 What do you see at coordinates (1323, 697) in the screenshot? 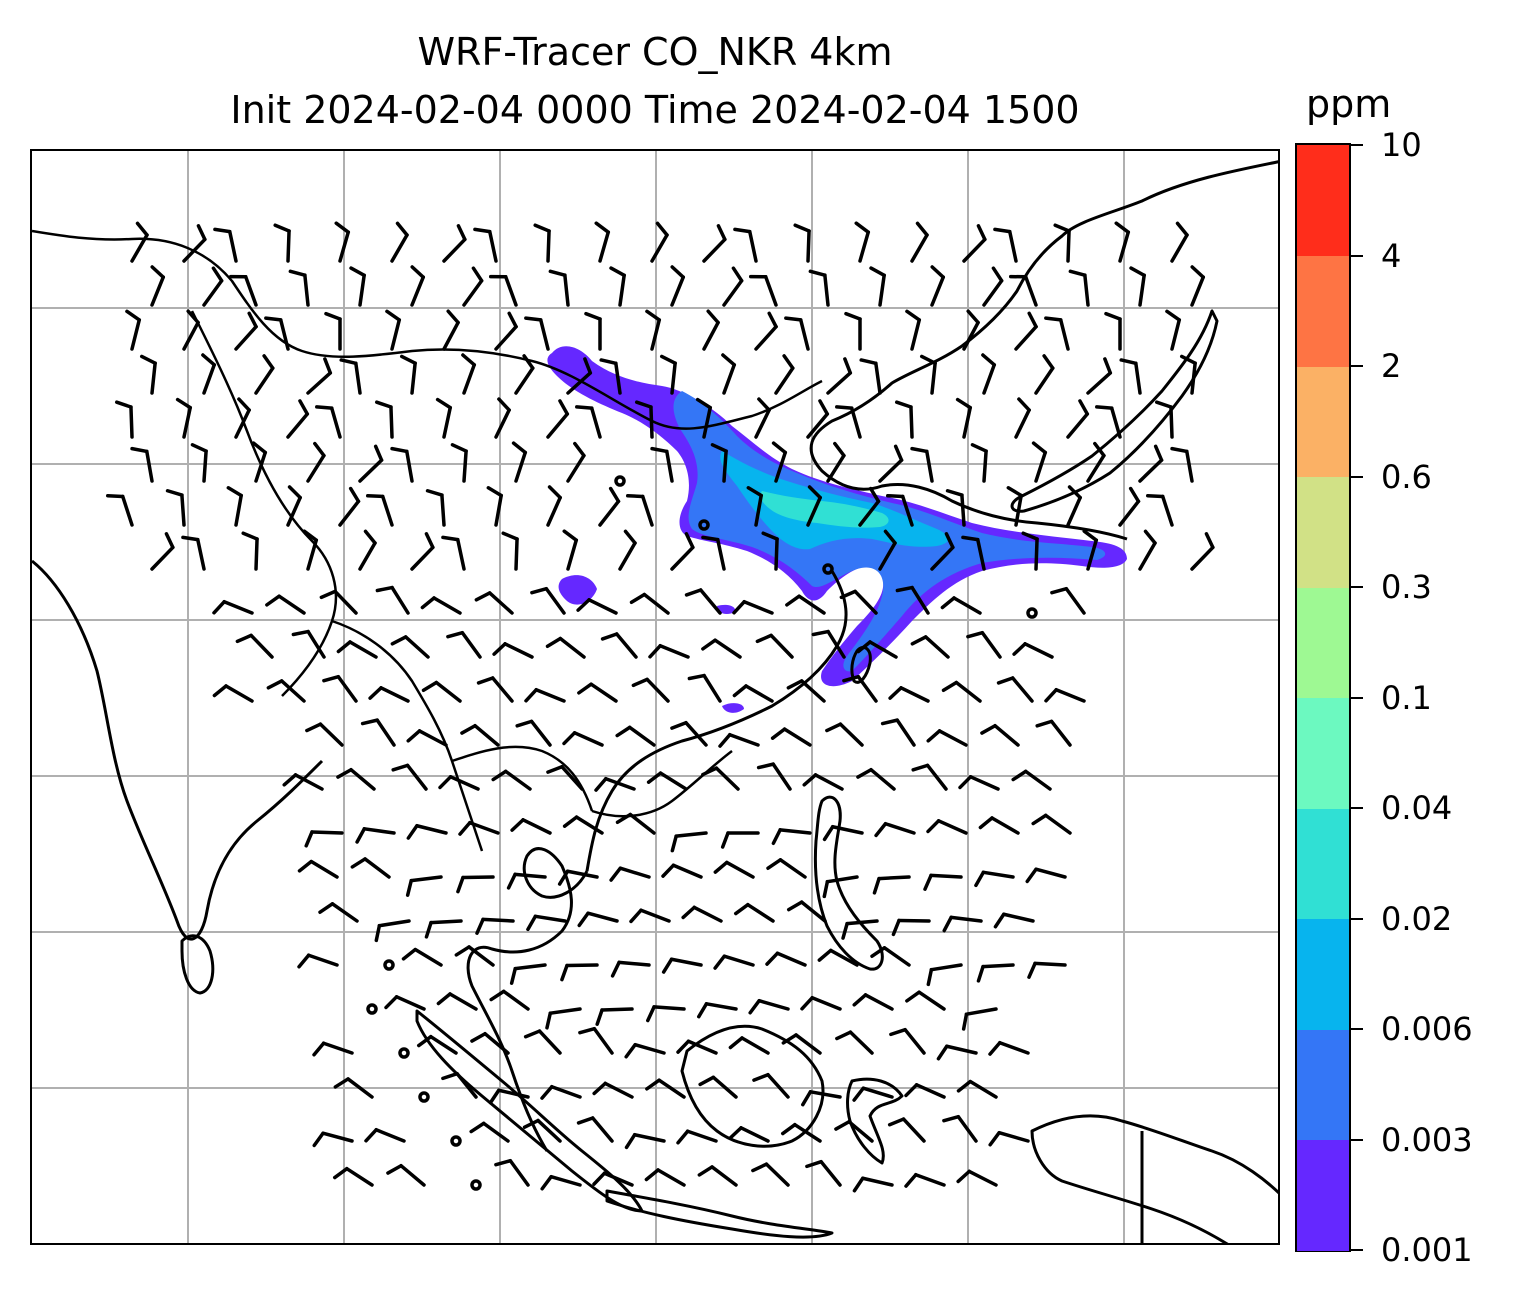
I see `colorbar` at bounding box center [1323, 697].